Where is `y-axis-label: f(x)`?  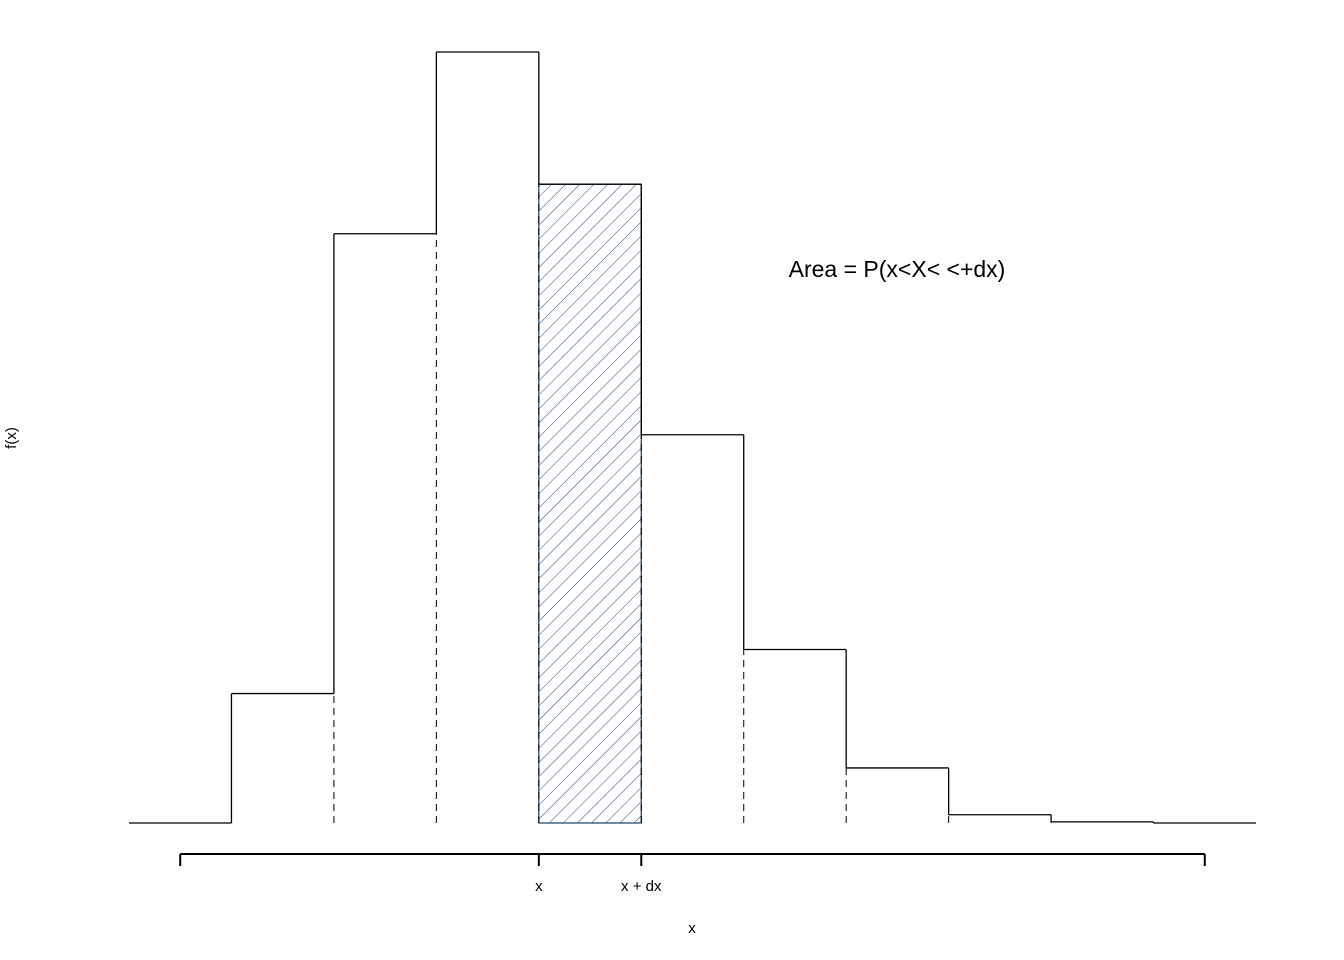
y-axis-label: f(x) is located at coordinates (11, 438).